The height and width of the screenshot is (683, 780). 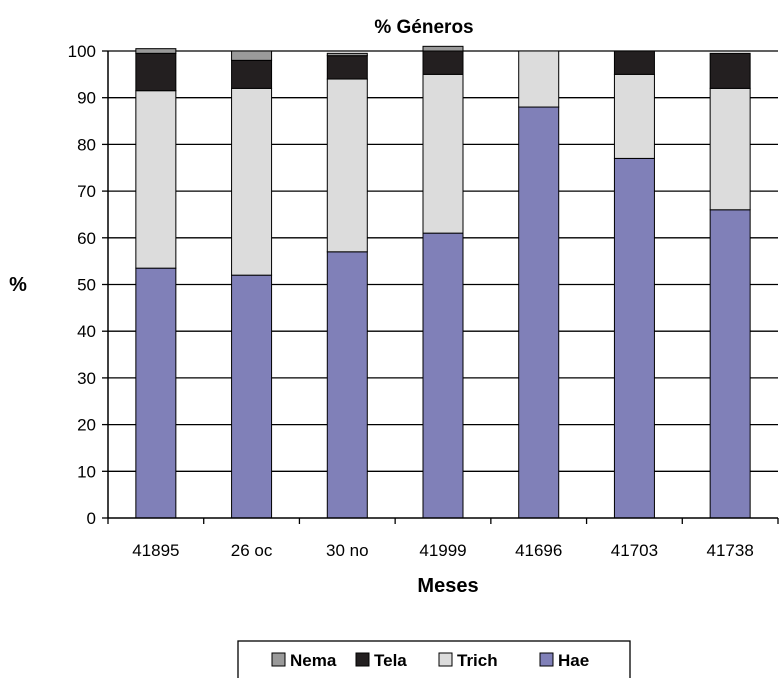 I want to click on legend-label-nema: Nema, so click(x=313, y=660).